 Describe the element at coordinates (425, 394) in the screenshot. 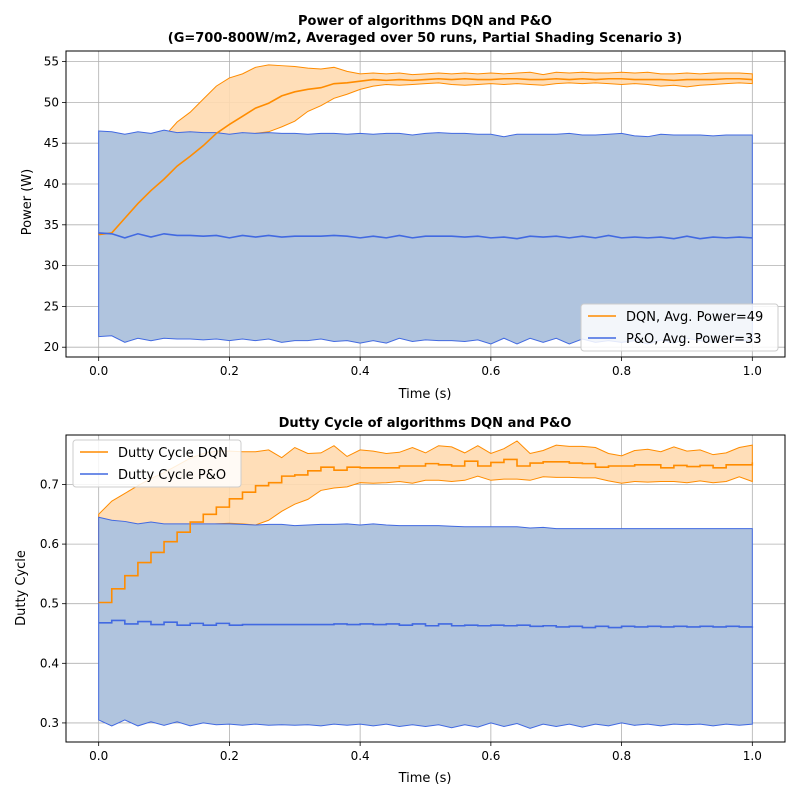

I see `power-x-axis-label: Time (s)` at that location.